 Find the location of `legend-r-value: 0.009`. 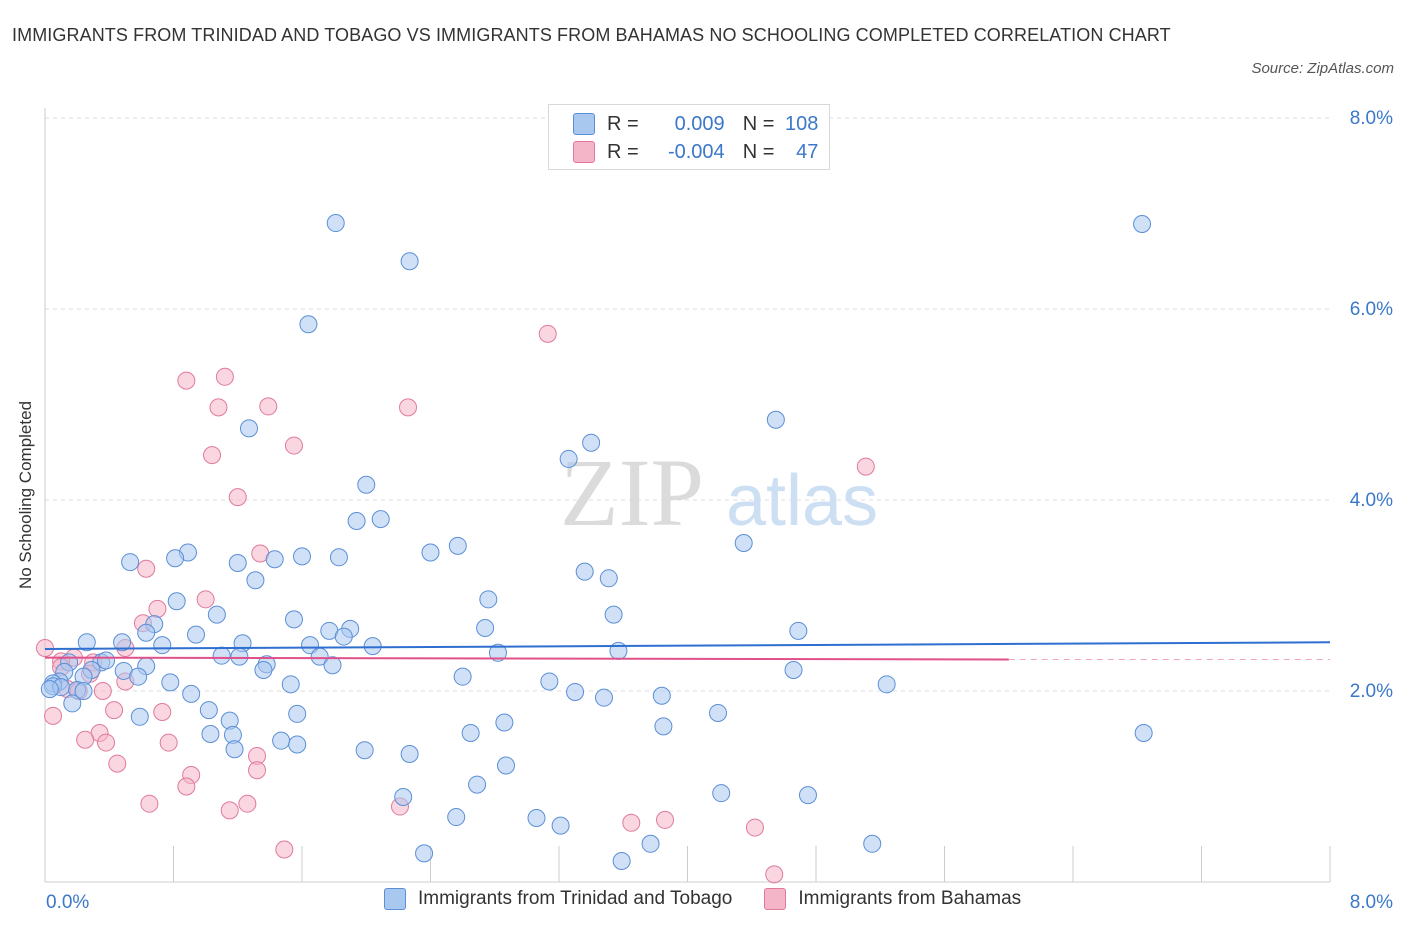

legend-r-value: 0.009 is located at coordinates (699, 123).